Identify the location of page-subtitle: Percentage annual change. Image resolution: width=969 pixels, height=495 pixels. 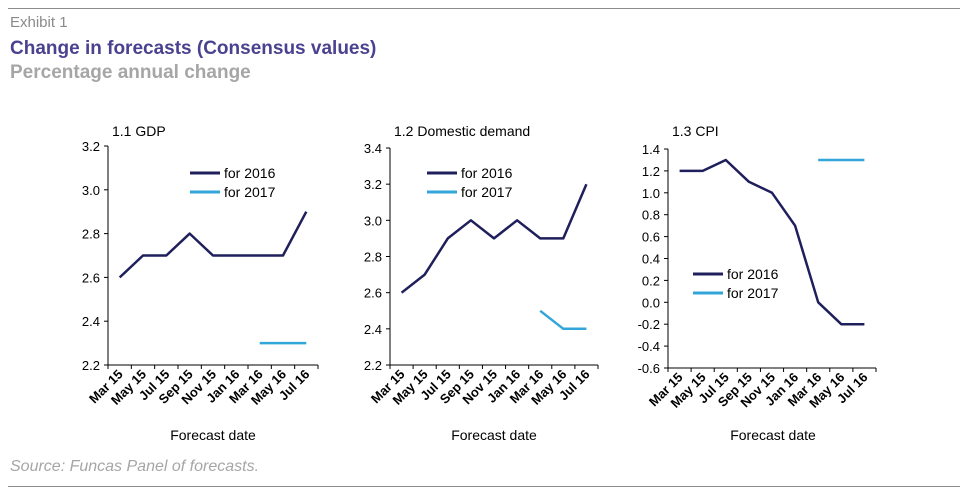
(130, 72).